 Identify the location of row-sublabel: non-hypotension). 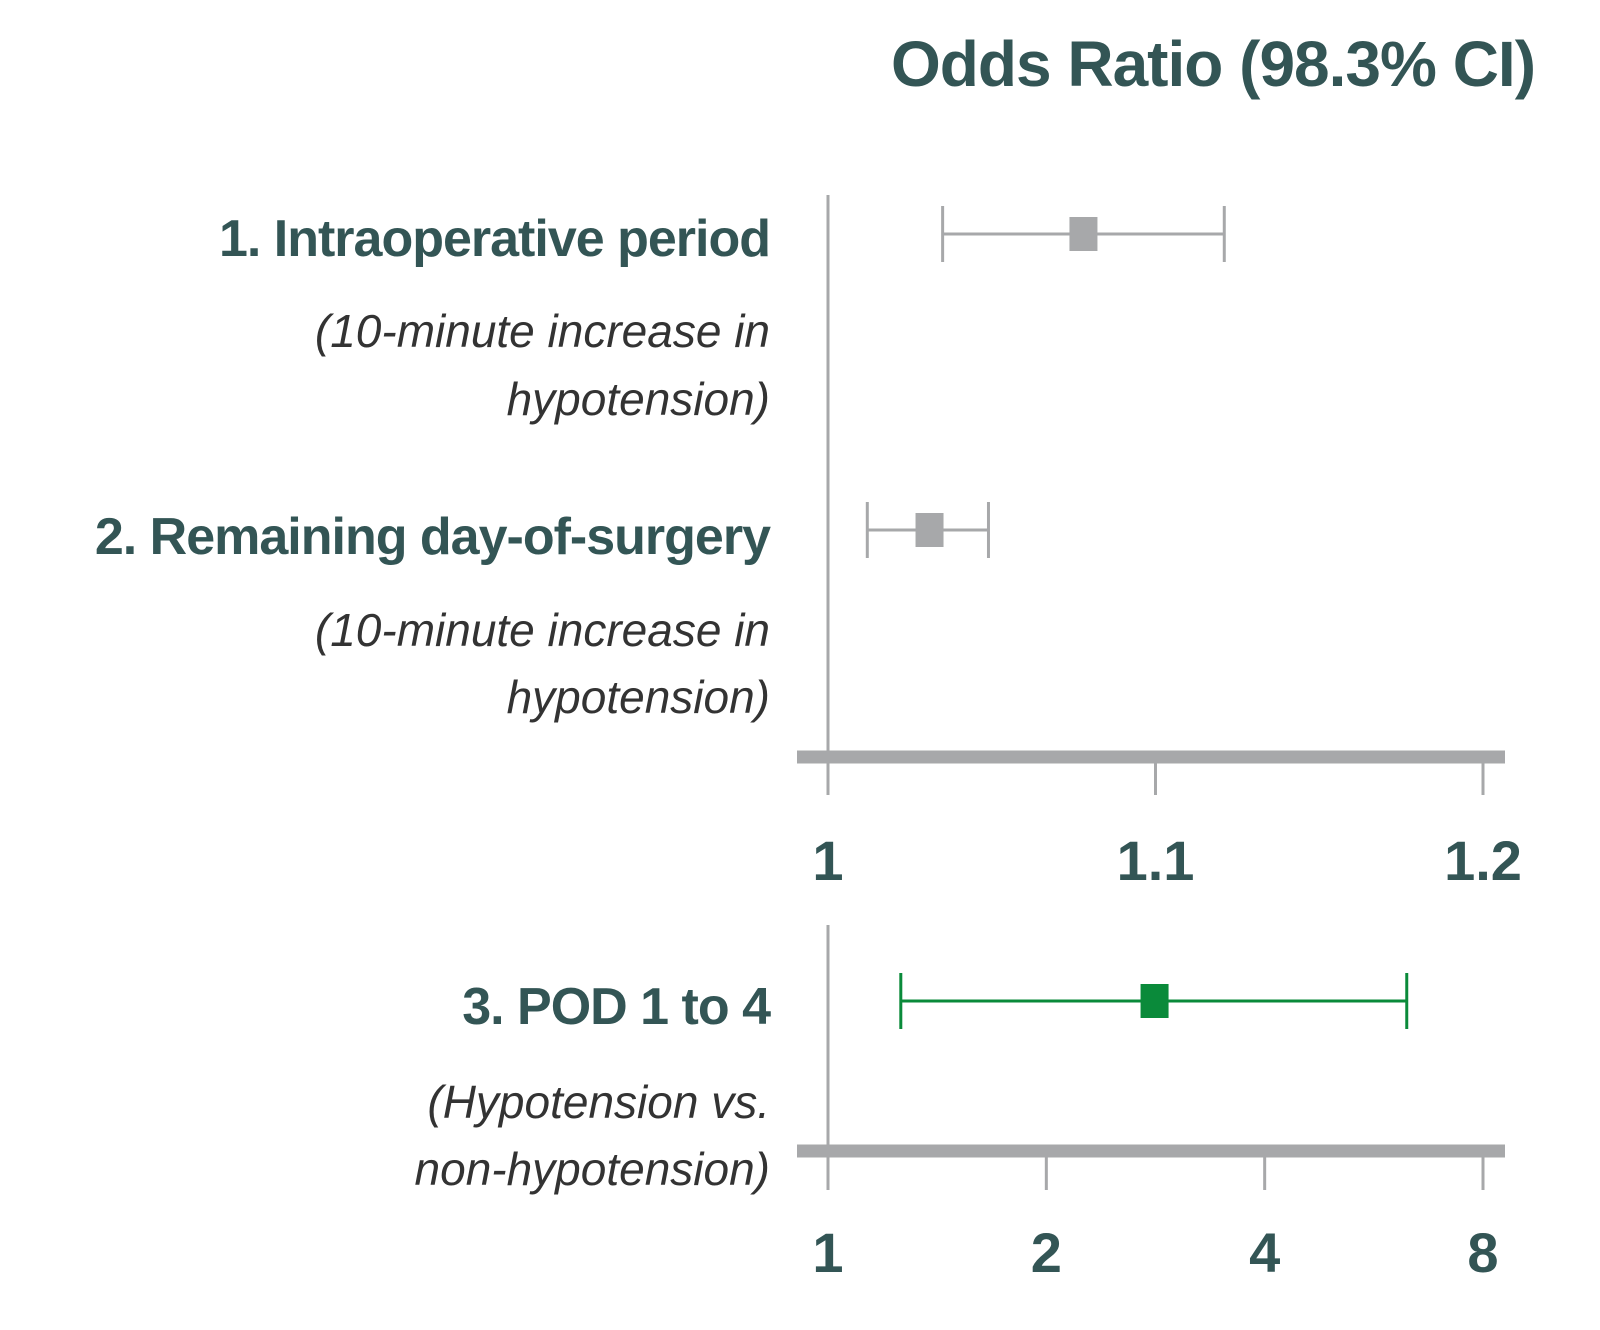
(592, 1169).